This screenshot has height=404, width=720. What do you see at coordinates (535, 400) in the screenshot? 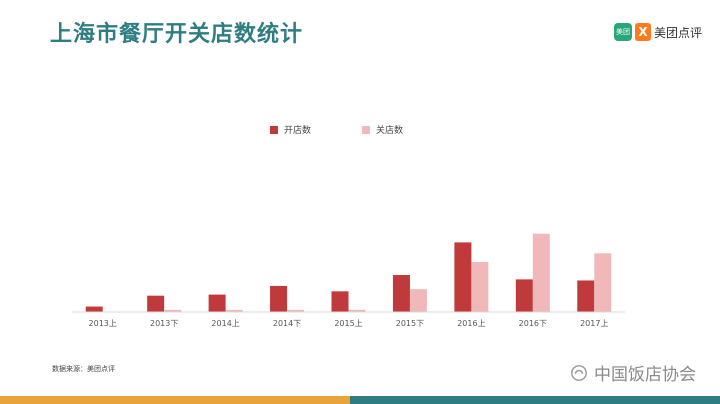
I see `bottom-bar-right` at bounding box center [535, 400].